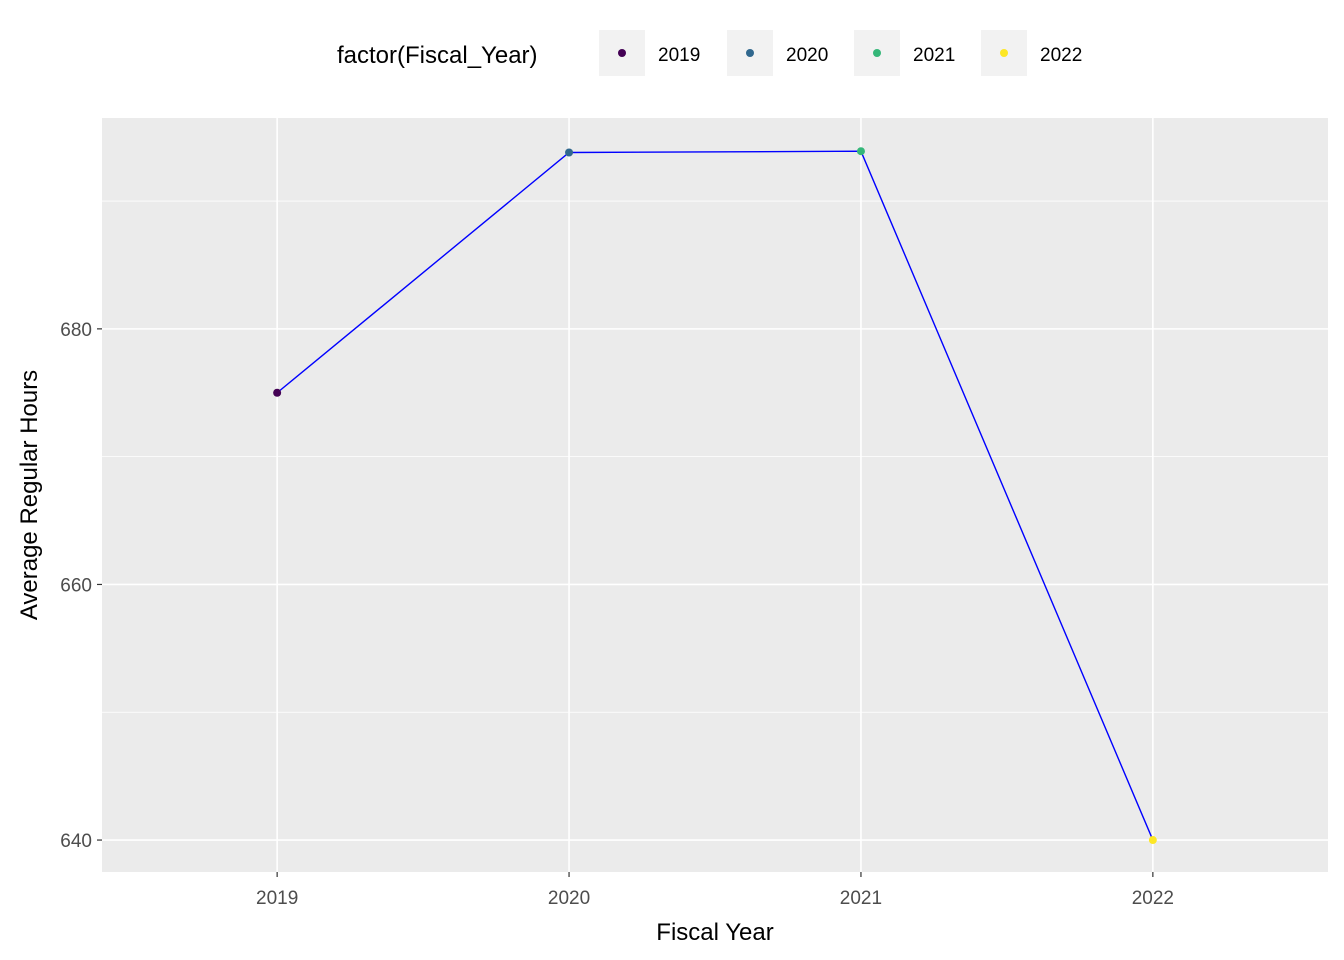 This screenshot has height=960, width=1344. Describe the element at coordinates (904, 53) in the screenshot. I see `legend-item-2021: 2021` at that location.